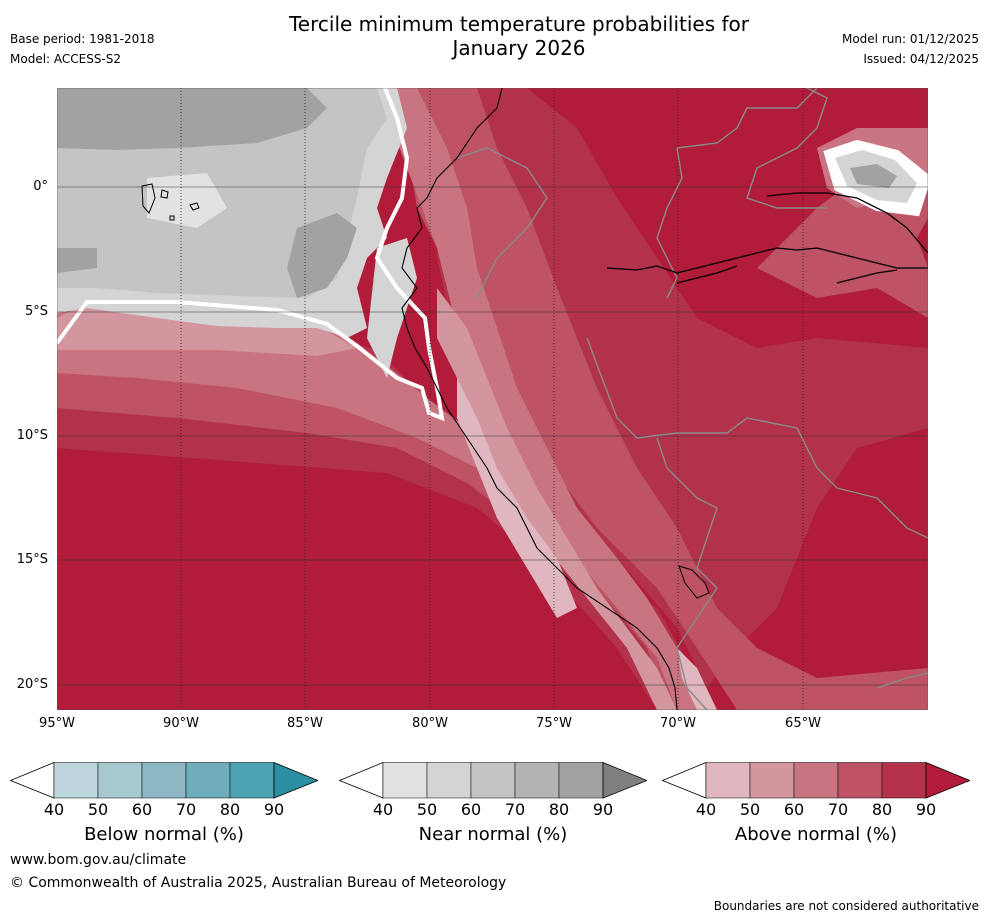  I want to click on near-tick-50: 50, so click(427, 809).